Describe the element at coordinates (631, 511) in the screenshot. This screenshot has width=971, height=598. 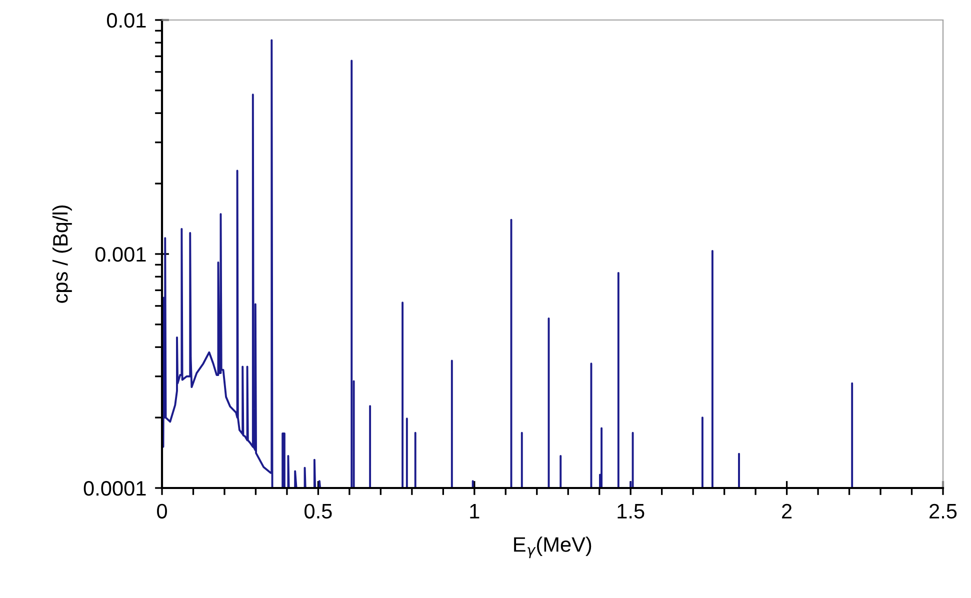
I see `x-tick-label: 1.5` at that location.